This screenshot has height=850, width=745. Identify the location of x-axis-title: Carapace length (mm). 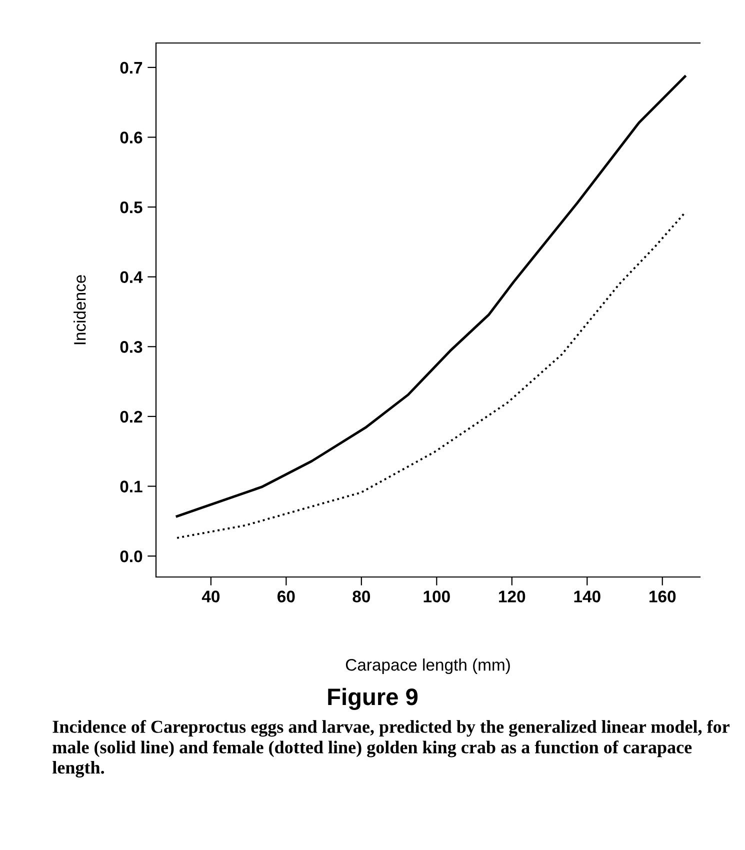
(428, 666).